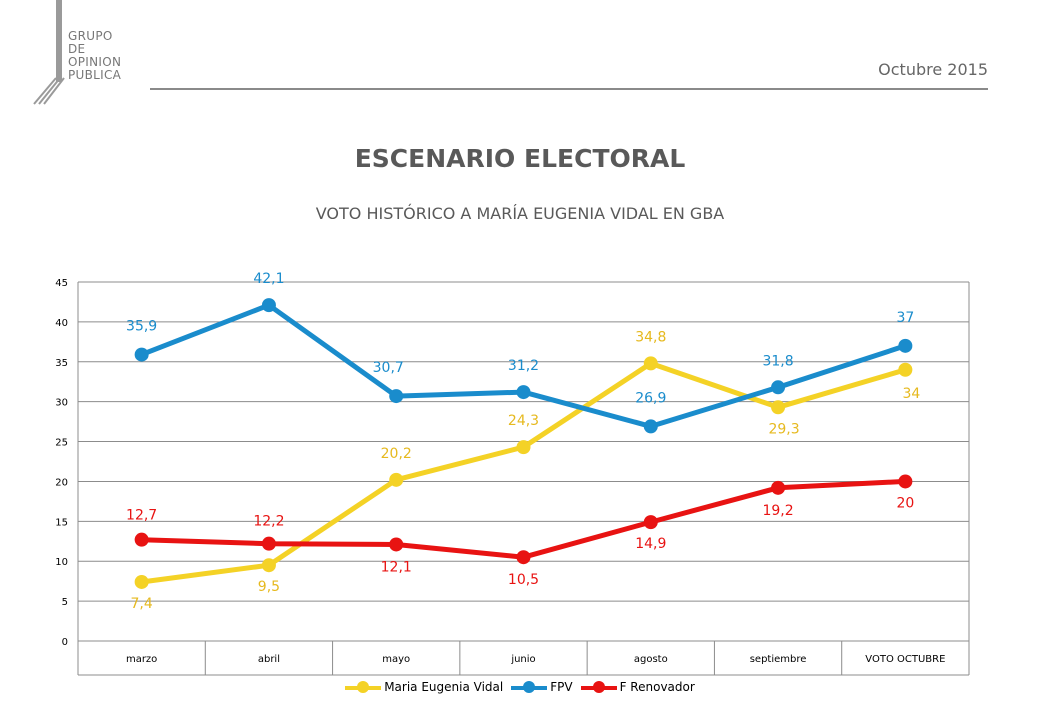  Describe the element at coordinates (561, 687) in the screenshot. I see `legend-label: FPV` at that location.